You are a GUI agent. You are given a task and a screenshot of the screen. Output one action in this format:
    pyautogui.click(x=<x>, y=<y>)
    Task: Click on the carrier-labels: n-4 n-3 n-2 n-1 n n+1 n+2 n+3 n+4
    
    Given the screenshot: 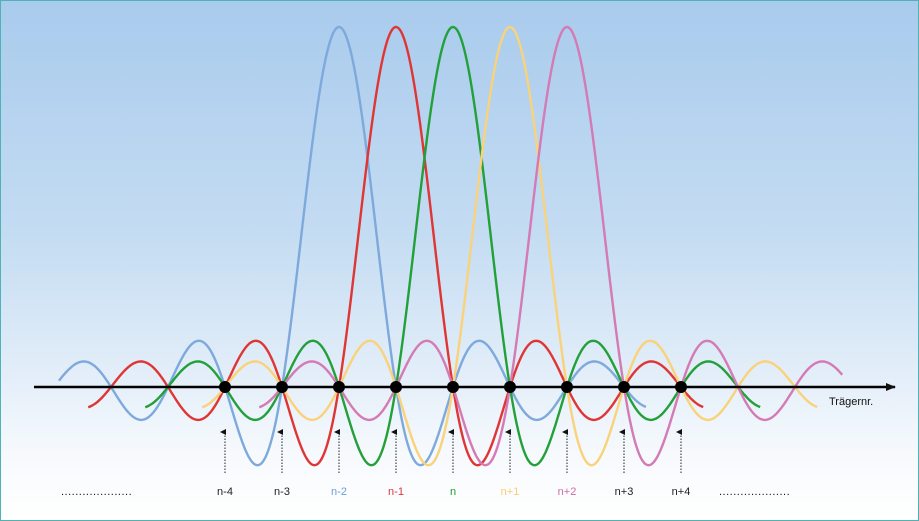 What is the action you would take?
    pyautogui.click(x=453, y=492)
    